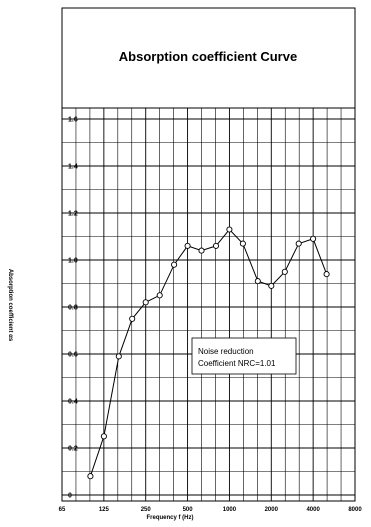  I want to click on y-axis-label: Absorption coefficient αs, so click(10, 305).